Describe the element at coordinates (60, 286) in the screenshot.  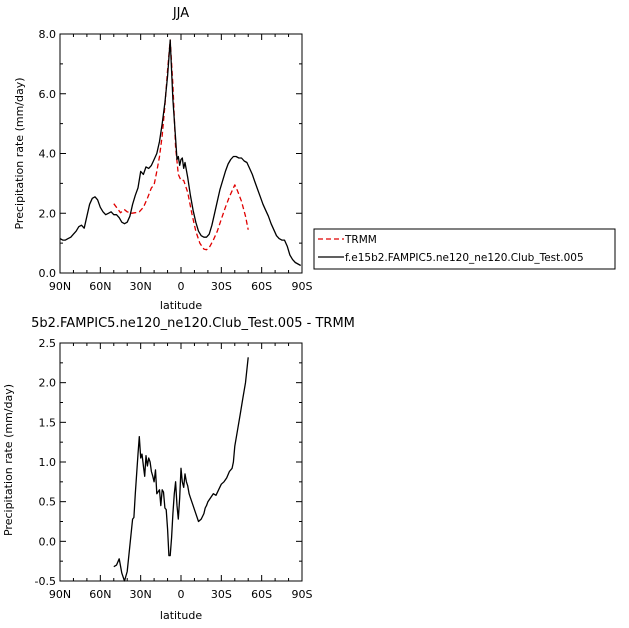
I see `top-x-tick-label: 90N` at that location.